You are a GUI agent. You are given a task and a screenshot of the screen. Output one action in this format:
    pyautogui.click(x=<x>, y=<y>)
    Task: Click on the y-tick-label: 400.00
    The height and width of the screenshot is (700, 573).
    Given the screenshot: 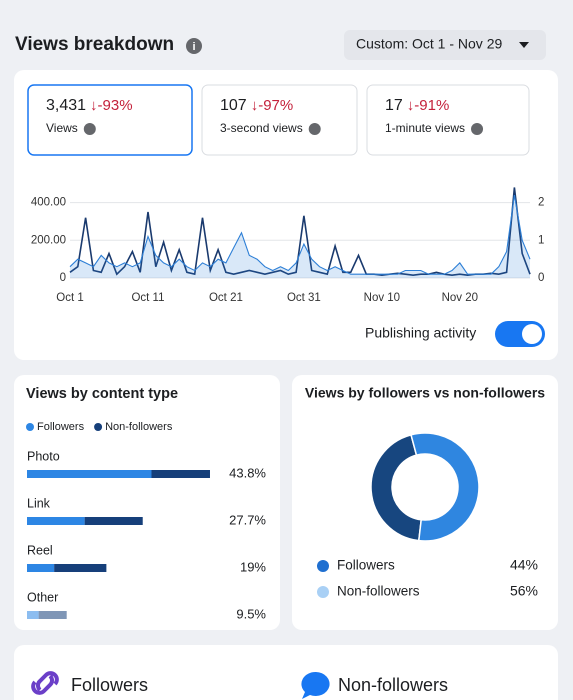 What is the action you would take?
    pyautogui.click(x=48, y=203)
    